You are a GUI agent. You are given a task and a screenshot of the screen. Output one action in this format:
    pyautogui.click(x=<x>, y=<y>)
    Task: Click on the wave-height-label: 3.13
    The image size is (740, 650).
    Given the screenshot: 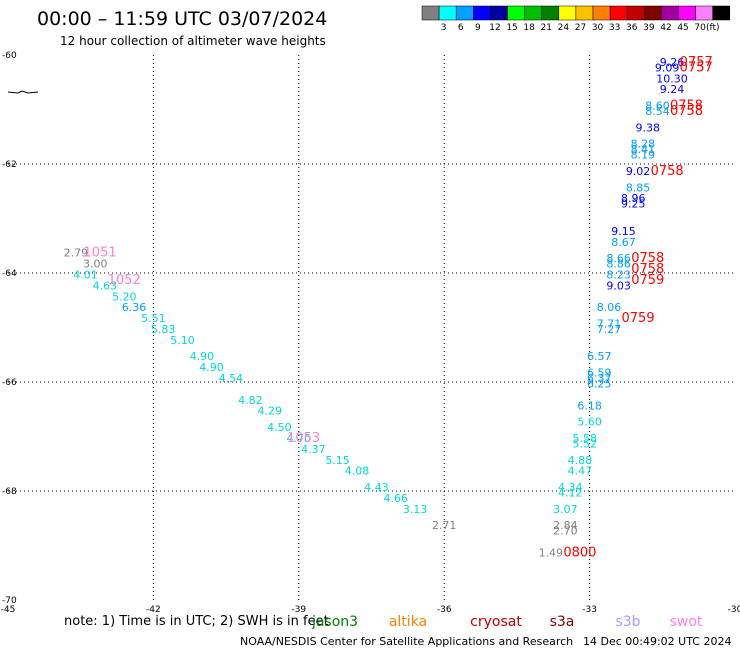 What is the action you would take?
    pyautogui.click(x=415, y=509)
    